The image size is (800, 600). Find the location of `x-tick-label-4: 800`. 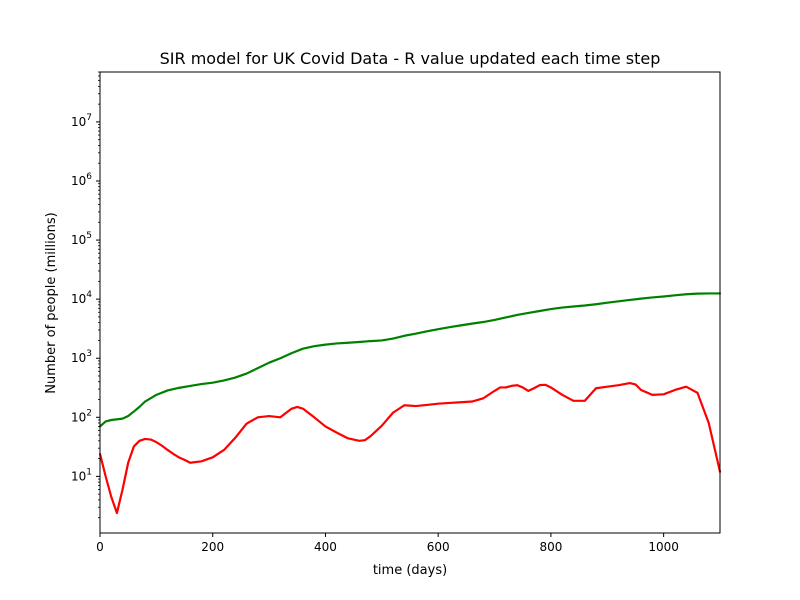

x-tick-label-4: 800 is located at coordinates (550, 547).